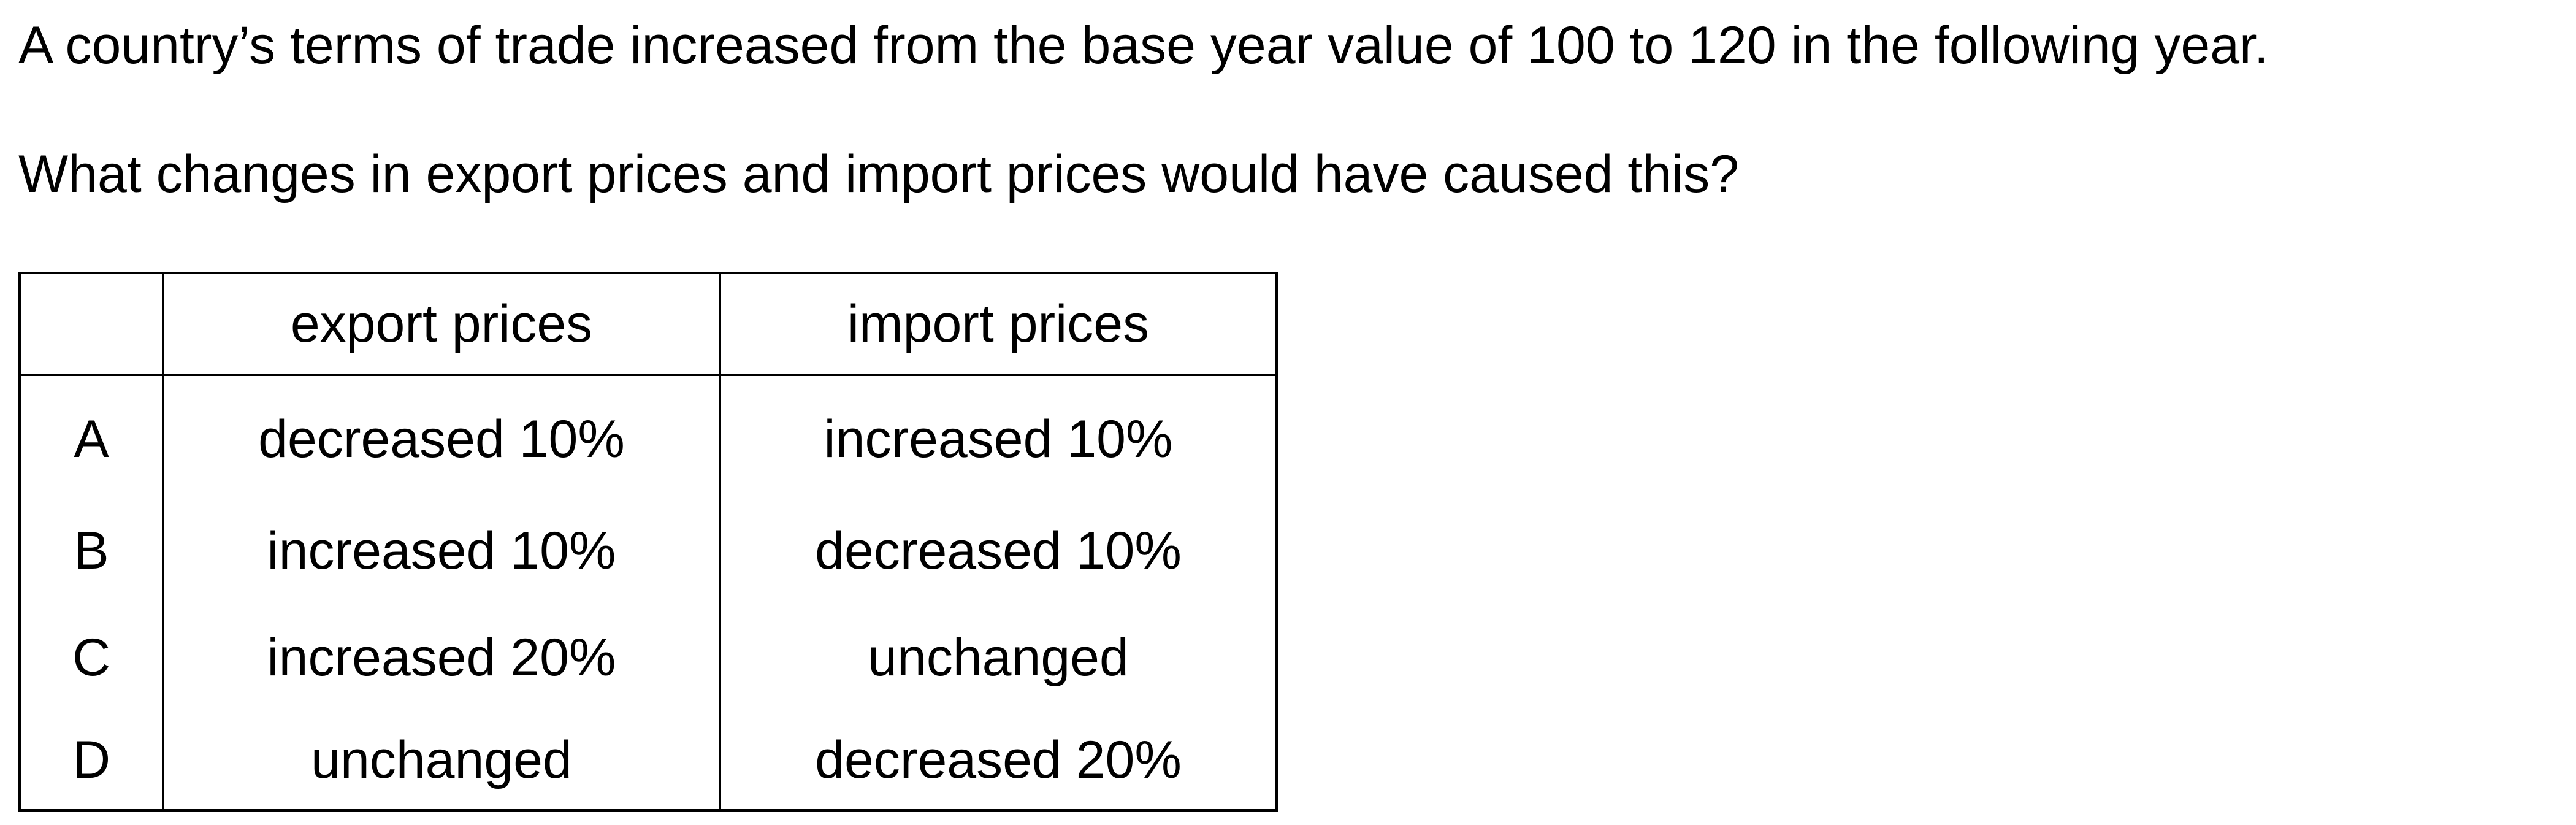 The width and height of the screenshot is (2576, 825). What do you see at coordinates (998, 436) in the screenshot?
I see `option-import-change: increased 10%` at bounding box center [998, 436].